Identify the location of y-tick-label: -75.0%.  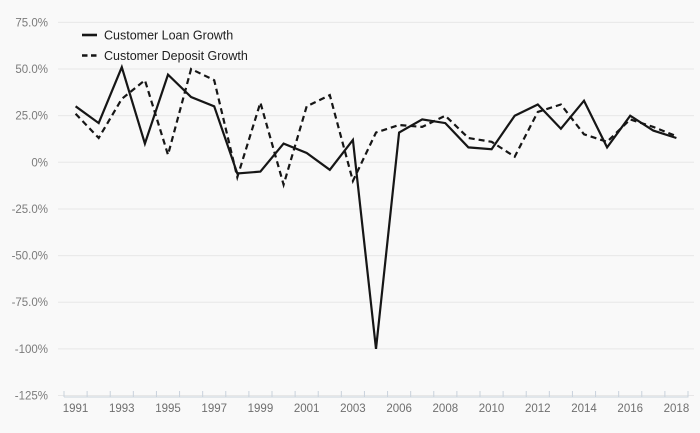
(30, 303).